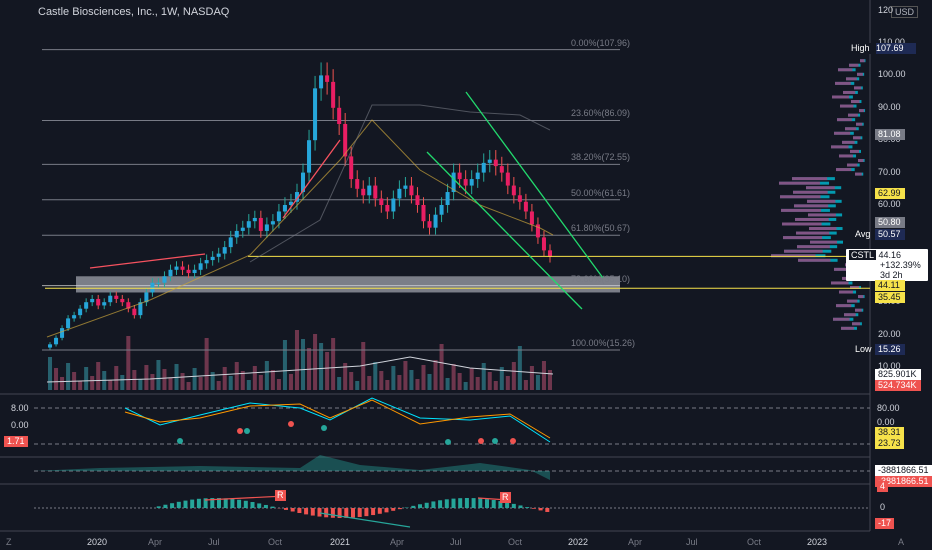  I want to click on zoom-button: Z, so click(9, 542).